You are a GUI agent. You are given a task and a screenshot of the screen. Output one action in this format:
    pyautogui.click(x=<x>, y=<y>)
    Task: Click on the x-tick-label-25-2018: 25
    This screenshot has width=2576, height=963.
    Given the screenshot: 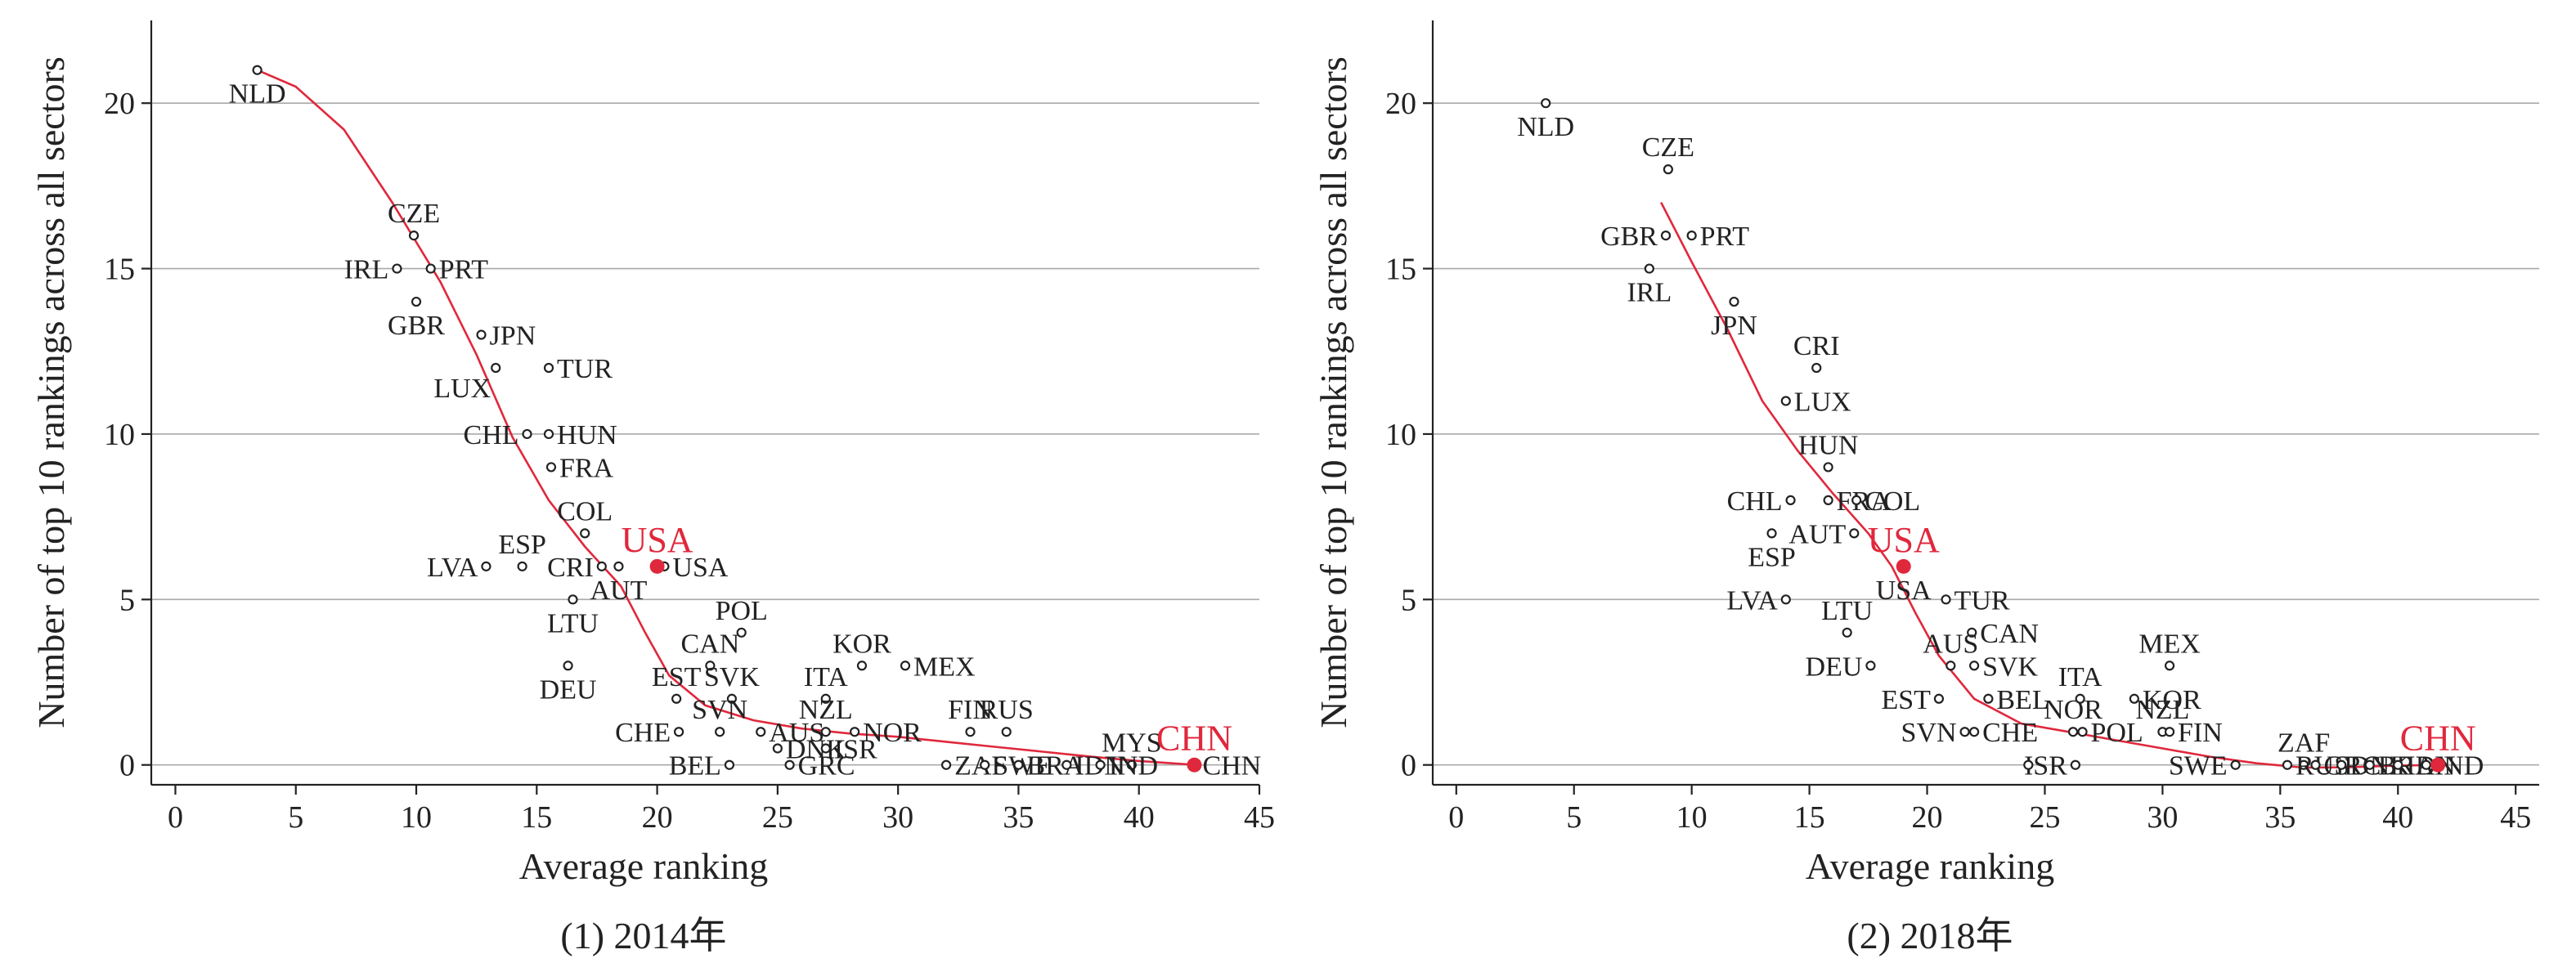 What is the action you would take?
    pyautogui.click(x=2044, y=817)
    